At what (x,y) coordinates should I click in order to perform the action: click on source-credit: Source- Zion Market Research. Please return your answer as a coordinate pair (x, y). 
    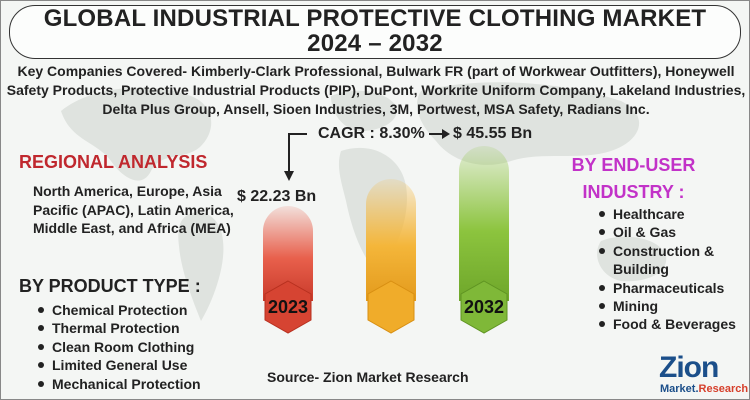
    Looking at the image, I should click on (368, 377).